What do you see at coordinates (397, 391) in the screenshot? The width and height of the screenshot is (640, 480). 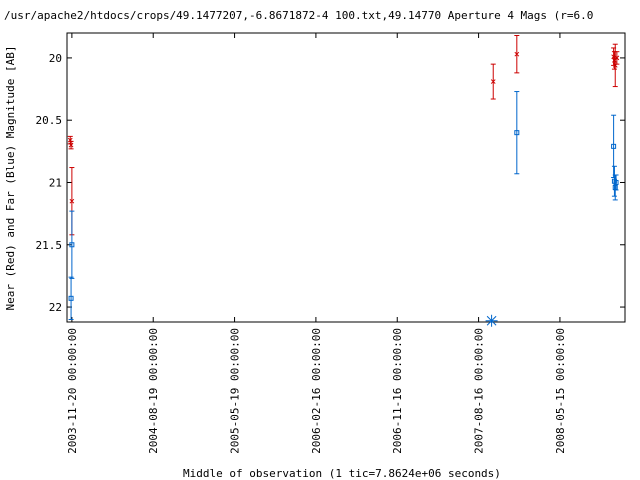 I see `x-tick-label: 2006-11-16 00:00:00` at bounding box center [397, 391].